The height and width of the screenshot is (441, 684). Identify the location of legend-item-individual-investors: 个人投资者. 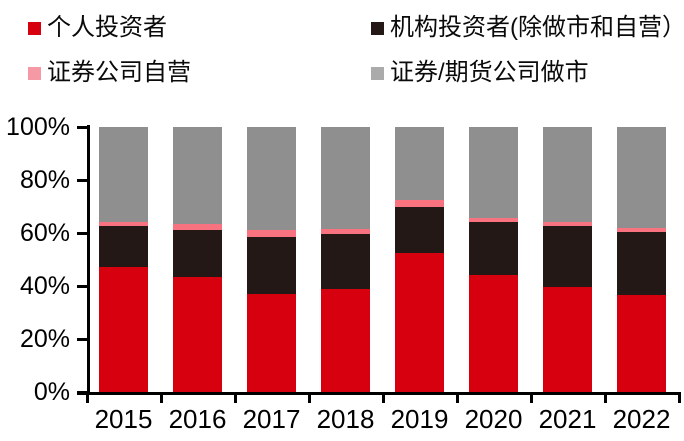
(97, 28).